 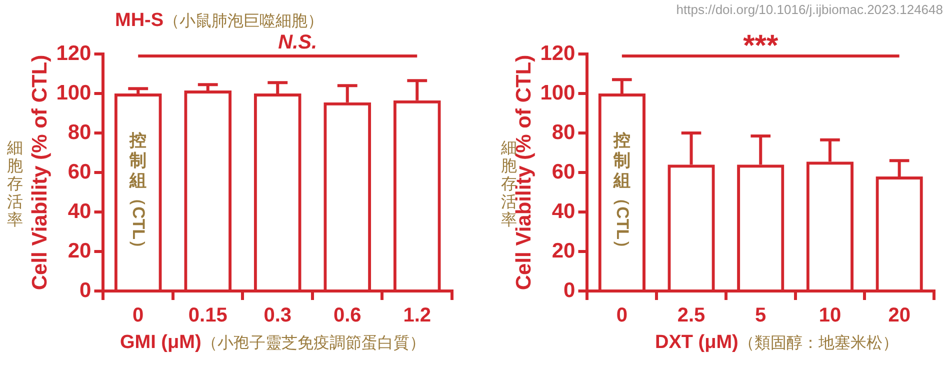 What do you see at coordinates (830, 315) in the screenshot?
I see `x-tick-label: 10` at bounding box center [830, 315].